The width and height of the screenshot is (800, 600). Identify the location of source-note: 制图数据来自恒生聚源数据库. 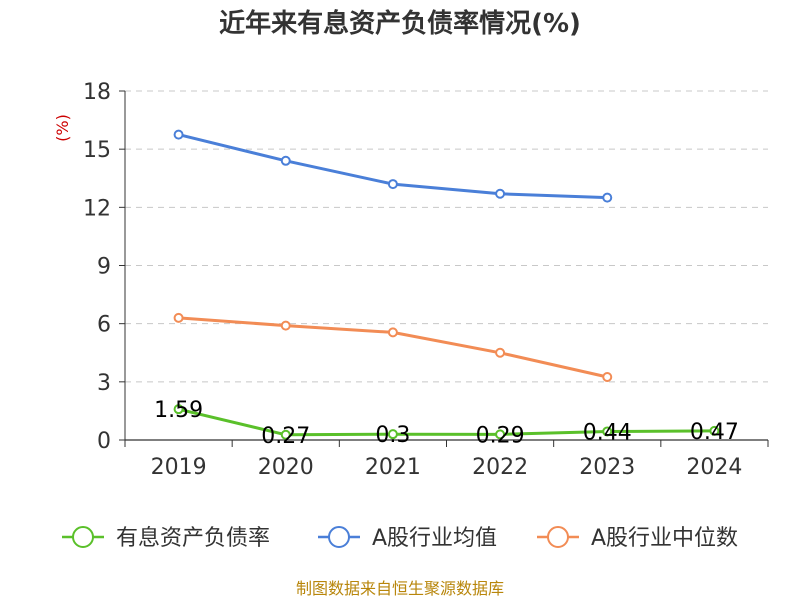
(400, 588).